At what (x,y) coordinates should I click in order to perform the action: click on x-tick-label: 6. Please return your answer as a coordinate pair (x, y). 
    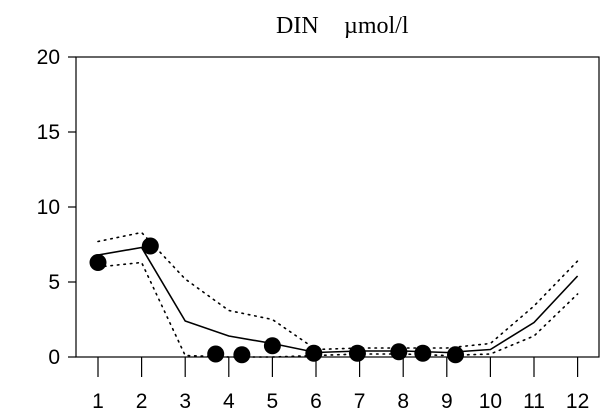
    Looking at the image, I should click on (316, 401).